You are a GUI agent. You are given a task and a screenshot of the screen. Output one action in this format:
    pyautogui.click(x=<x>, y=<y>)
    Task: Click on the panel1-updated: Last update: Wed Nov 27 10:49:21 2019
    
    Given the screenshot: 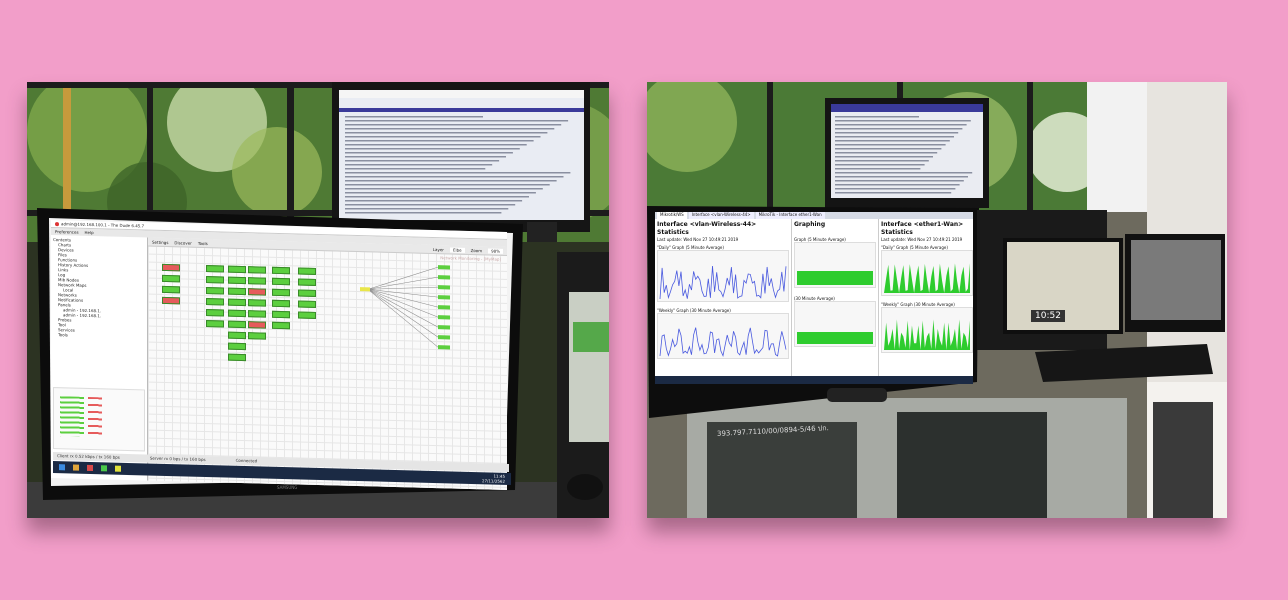 What is the action you would take?
    pyautogui.click(x=698, y=239)
    